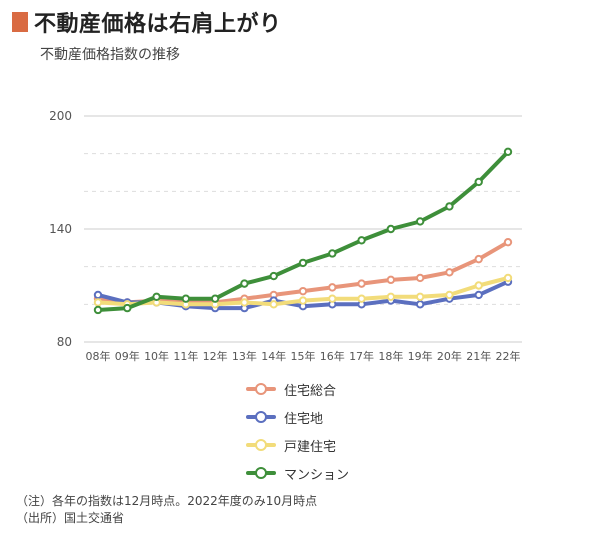 This screenshot has height=535, width=600. I want to click on x-tick-label: 21年, so click(478, 356).